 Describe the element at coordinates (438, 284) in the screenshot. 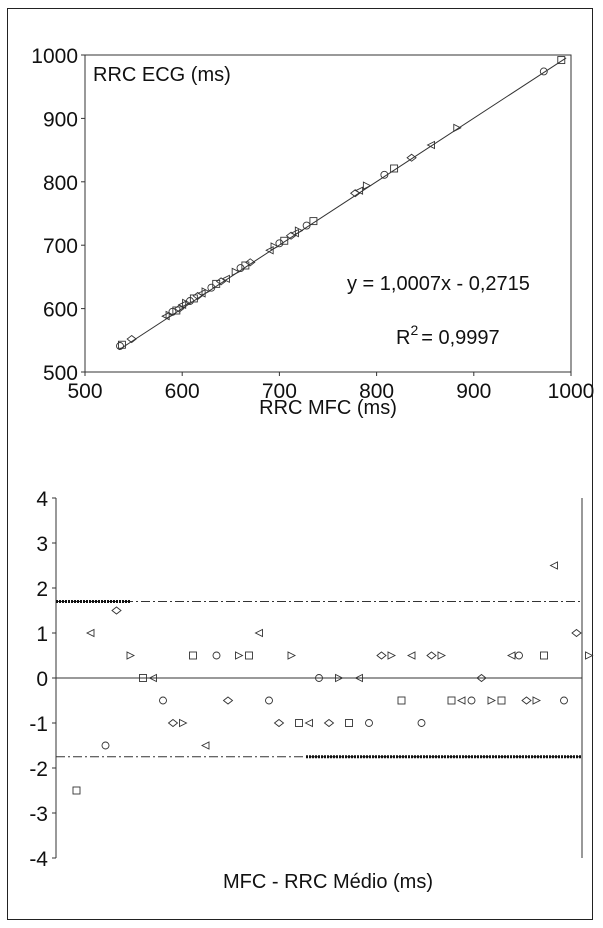

I see `regression-equation: y = 1,0007x - 0,2715` at that location.